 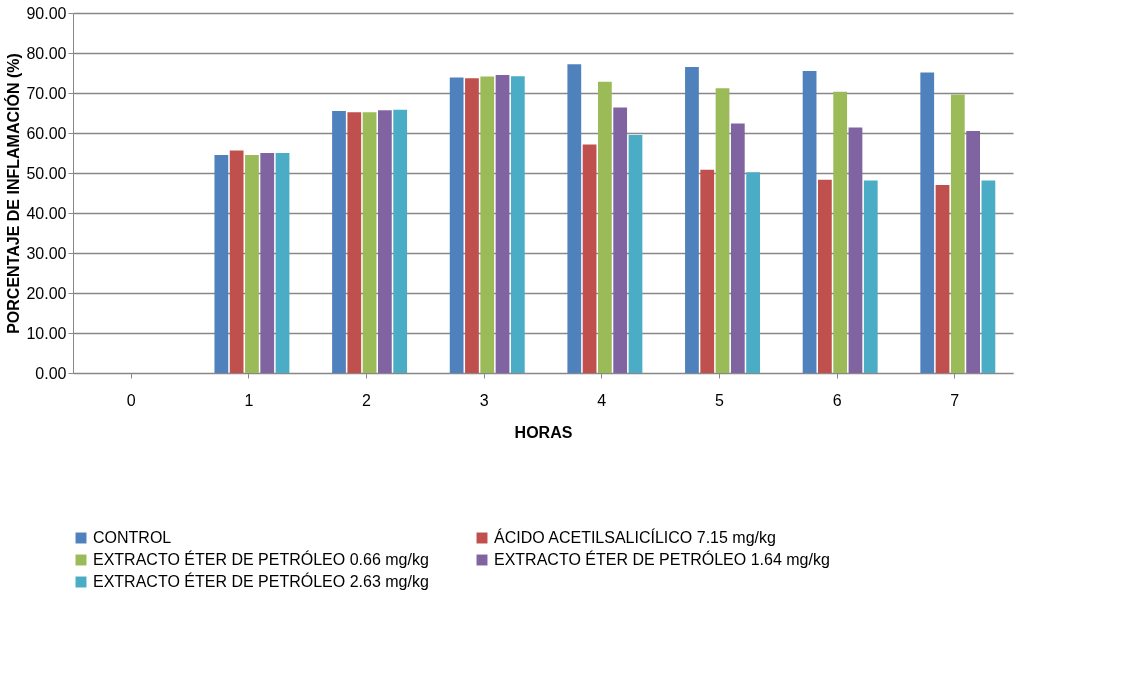 I want to click on x-tick-label: 4, so click(x=602, y=400).